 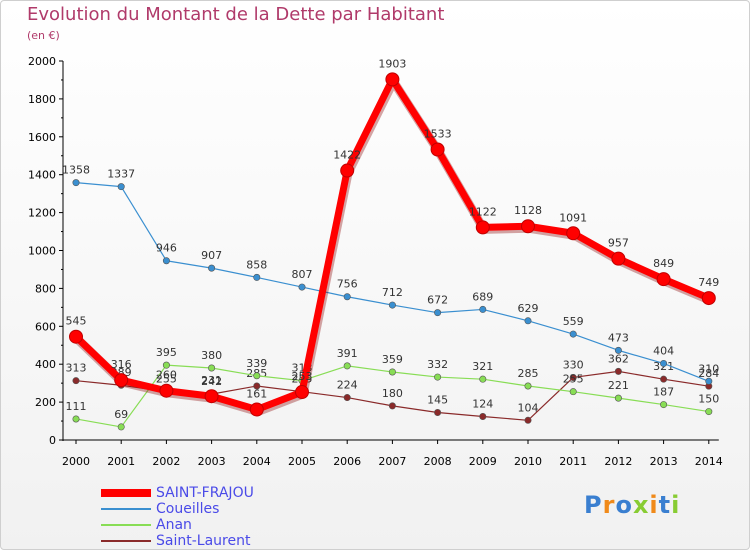 What do you see at coordinates (528, 210) in the screenshot?
I see `data-label-saint-frajou: 1128` at bounding box center [528, 210].